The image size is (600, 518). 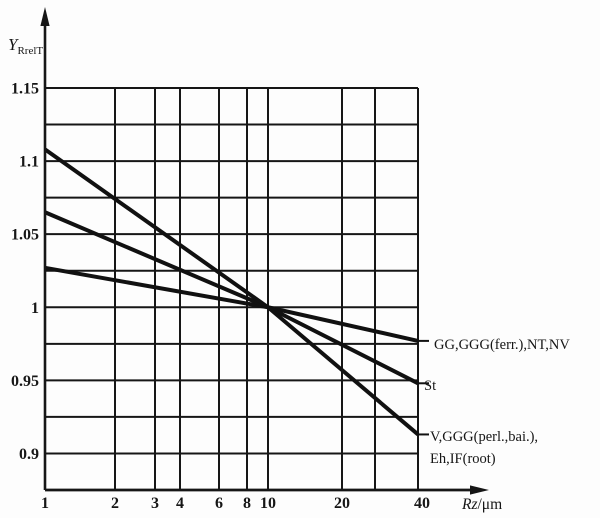 I want to click on x-tick-label-4: 4, so click(x=180, y=503).